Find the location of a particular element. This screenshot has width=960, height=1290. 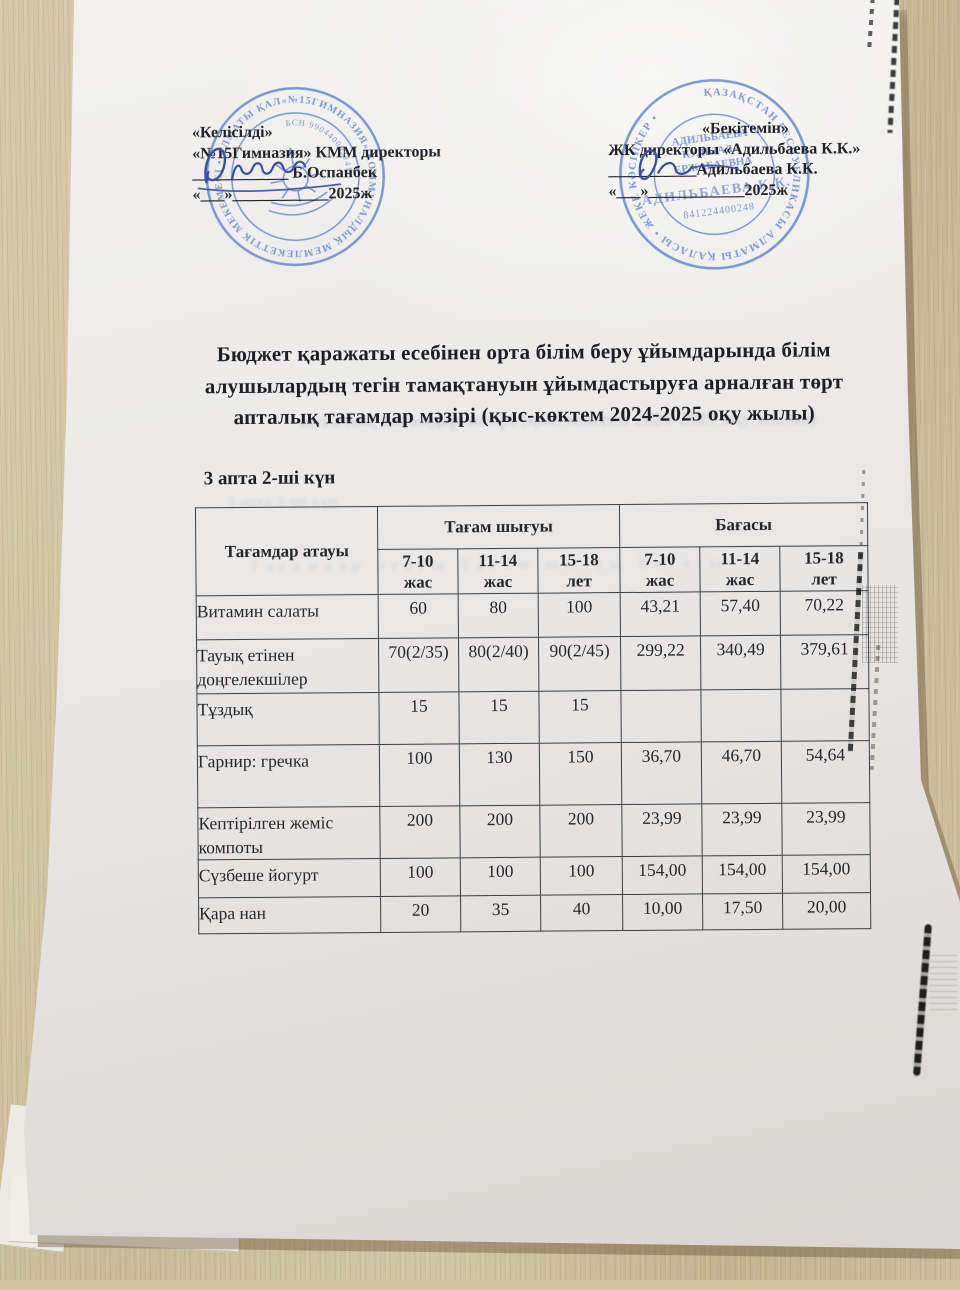

price-cell: 20,00 is located at coordinates (826, 911).